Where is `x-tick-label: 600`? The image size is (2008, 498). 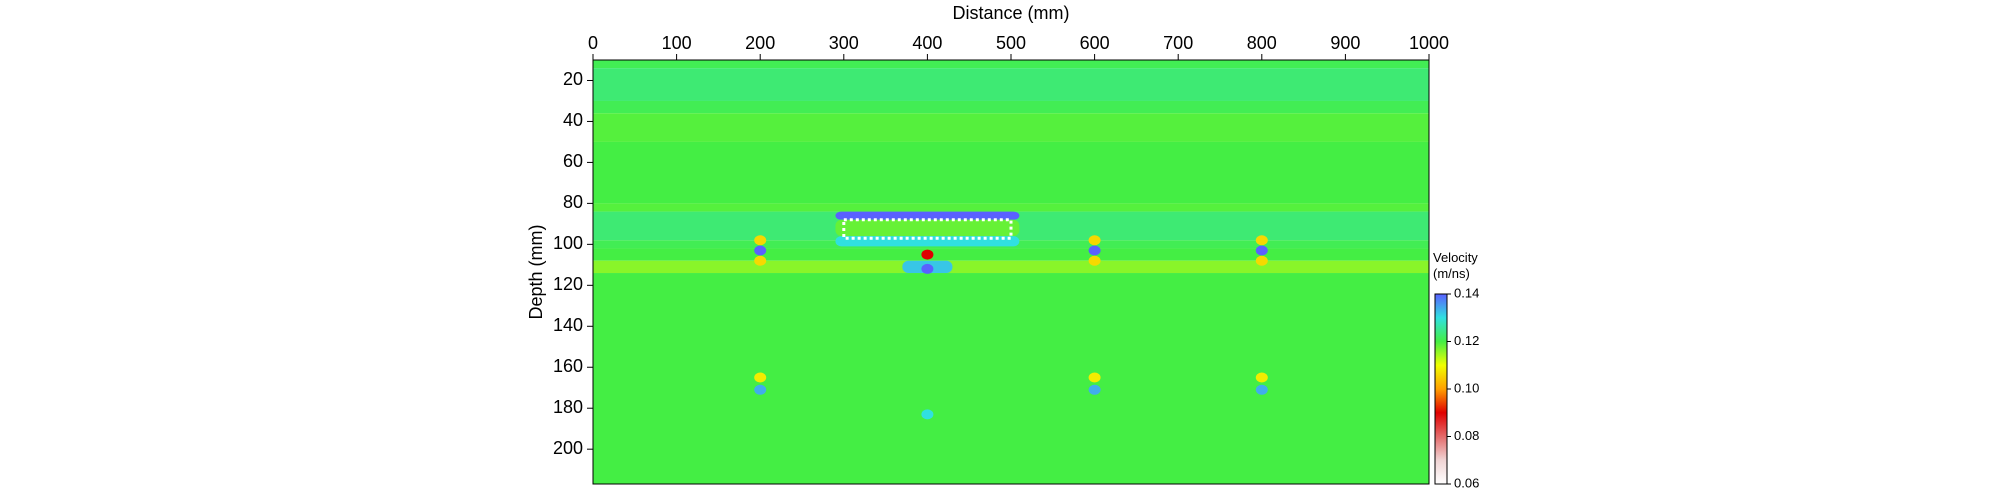 x-tick-label: 600 is located at coordinates (1095, 43).